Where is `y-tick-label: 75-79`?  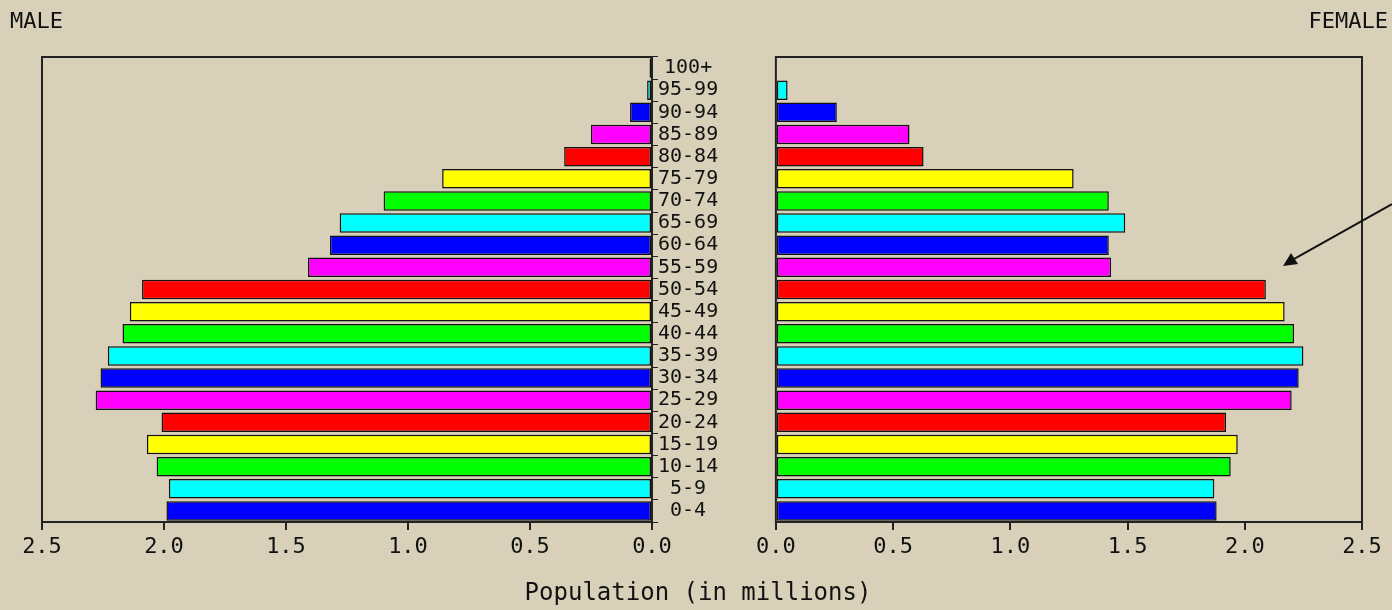 y-tick-label: 75-79 is located at coordinates (688, 176).